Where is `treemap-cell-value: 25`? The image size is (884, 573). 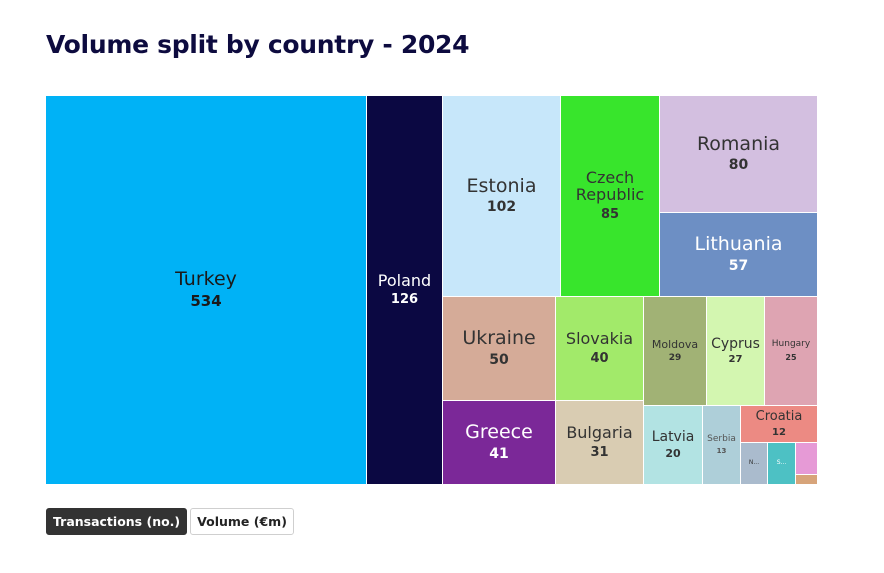 treemap-cell-value: 25 is located at coordinates (791, 357).